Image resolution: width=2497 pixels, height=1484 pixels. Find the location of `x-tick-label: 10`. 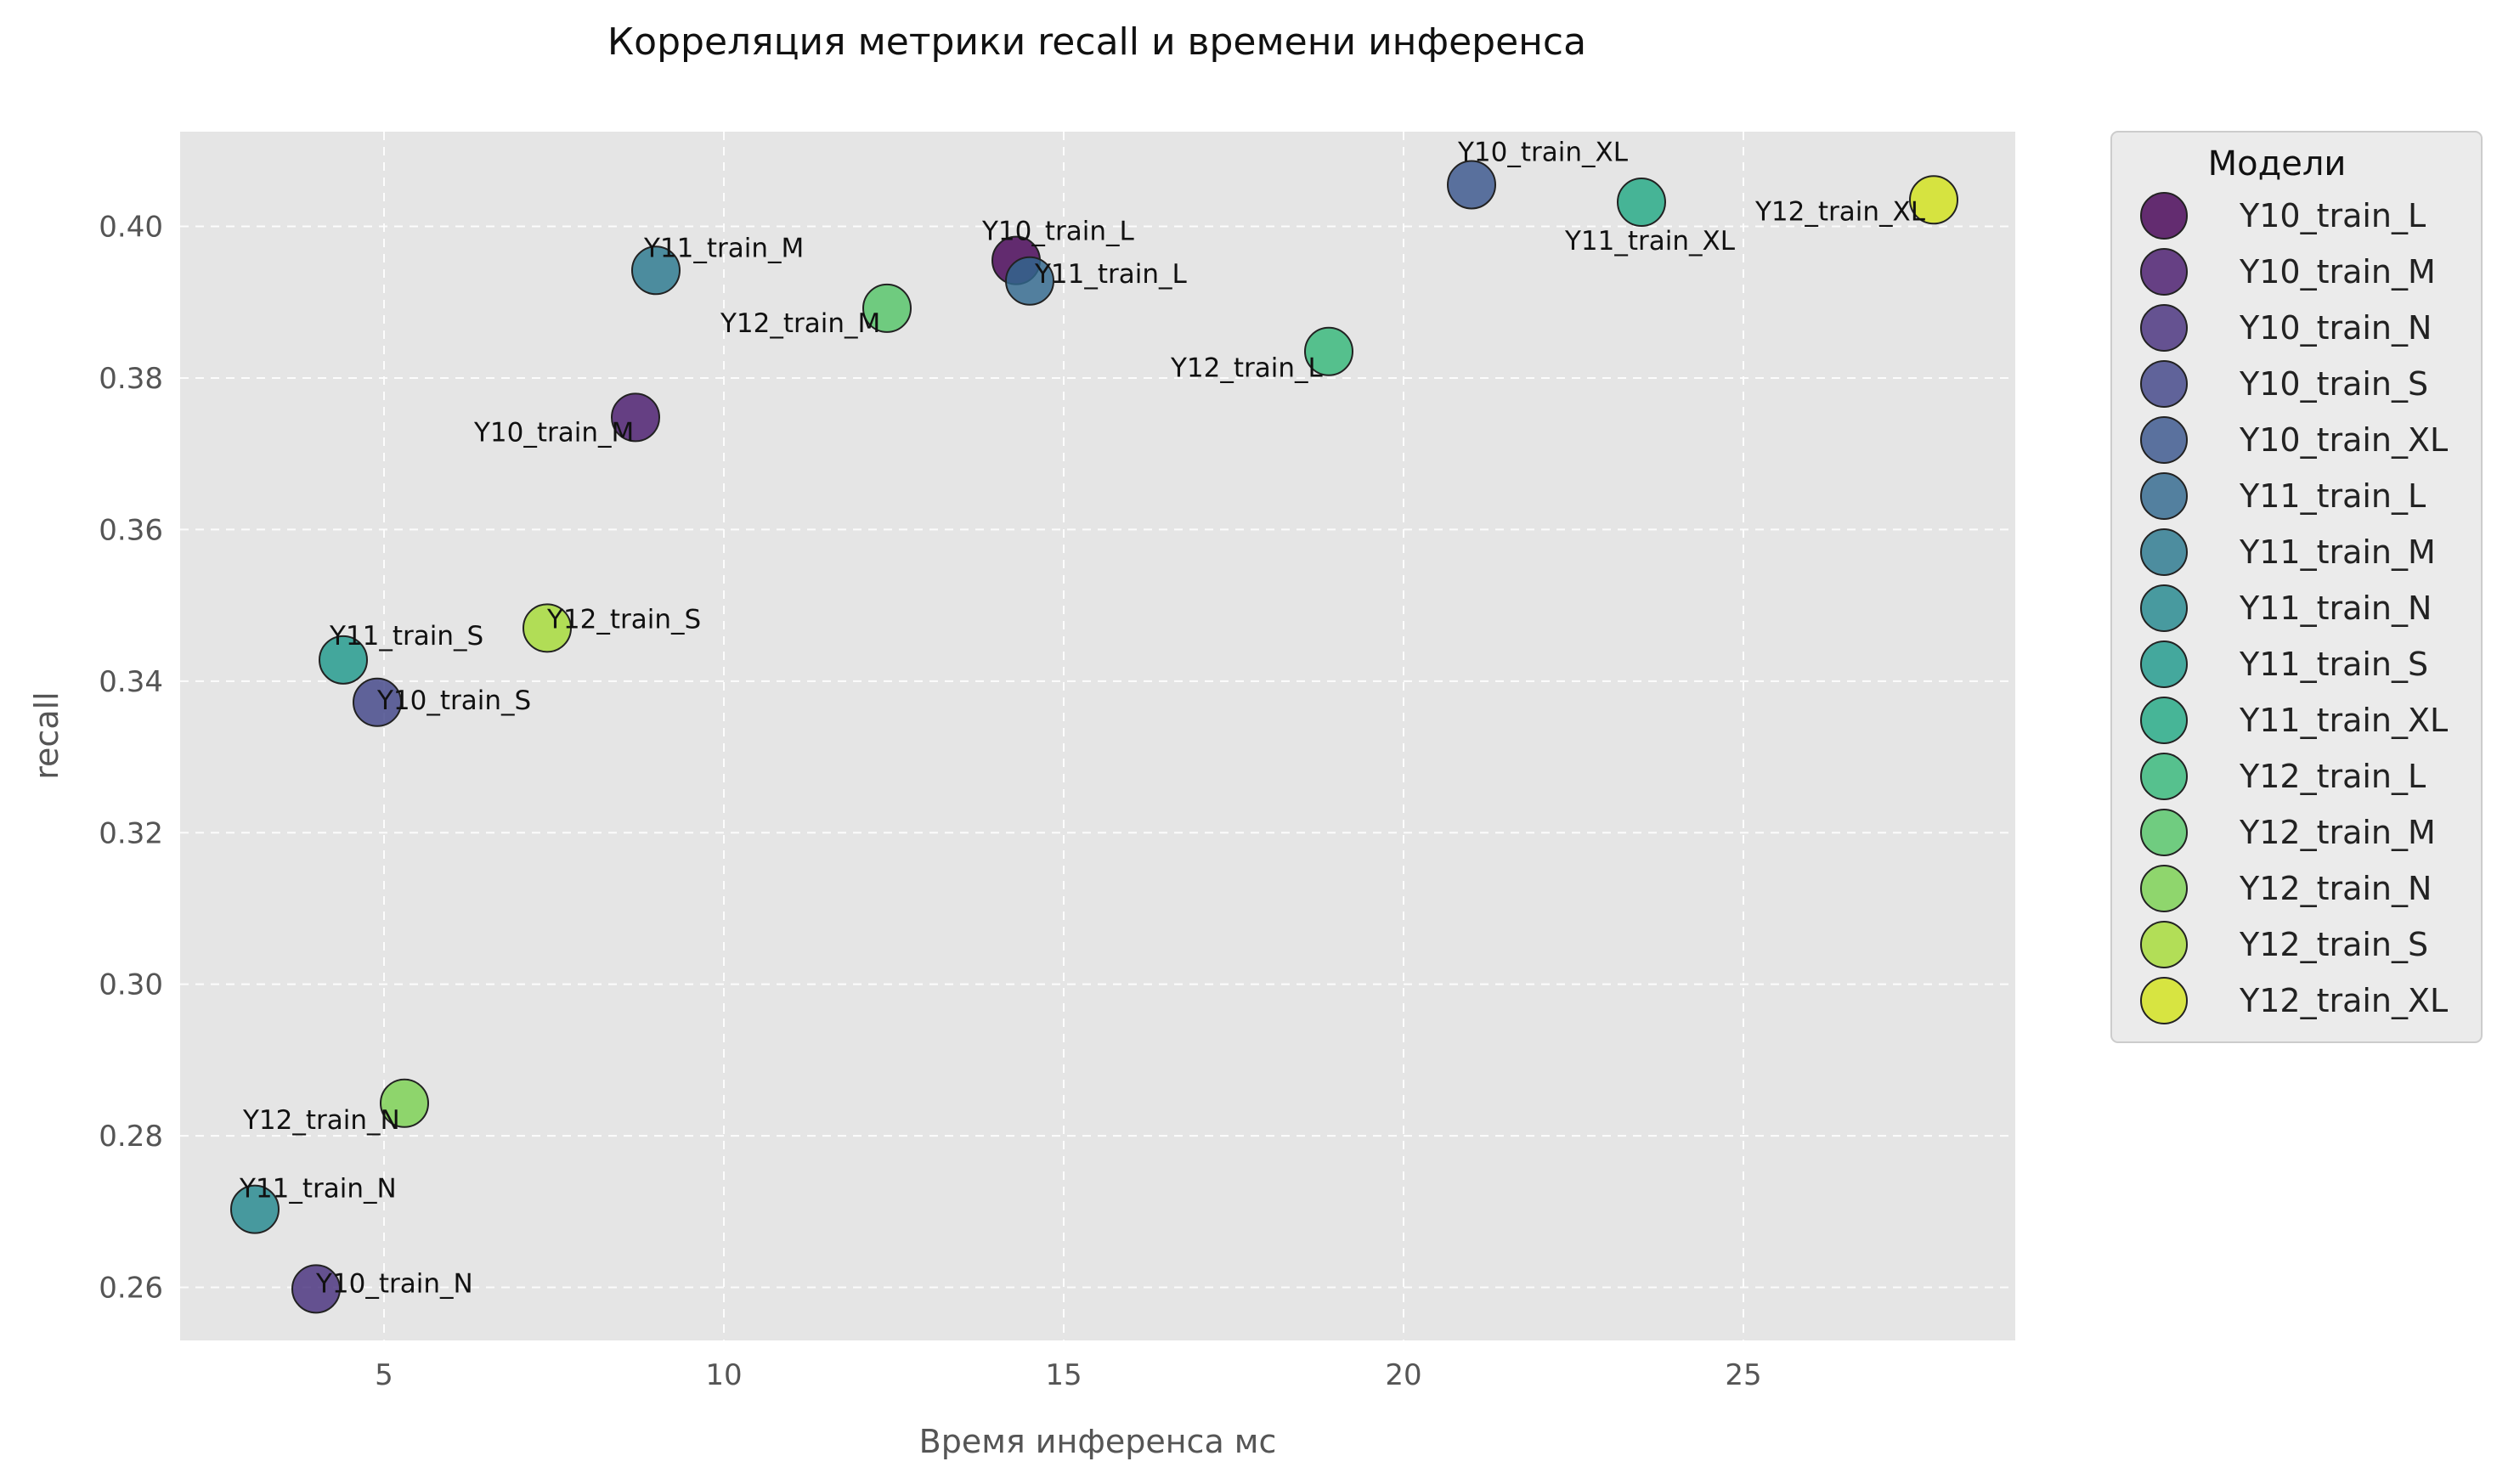

x-tick-label: 10 is located at coordinates (724, 1375).